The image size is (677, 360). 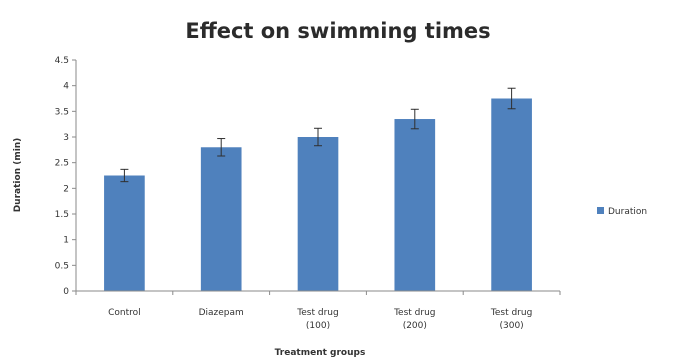 What do you see at coordinates (62, 266) in the screenshot?
I see `y-tick-label: 0.5` at bounding box center [62, 266].